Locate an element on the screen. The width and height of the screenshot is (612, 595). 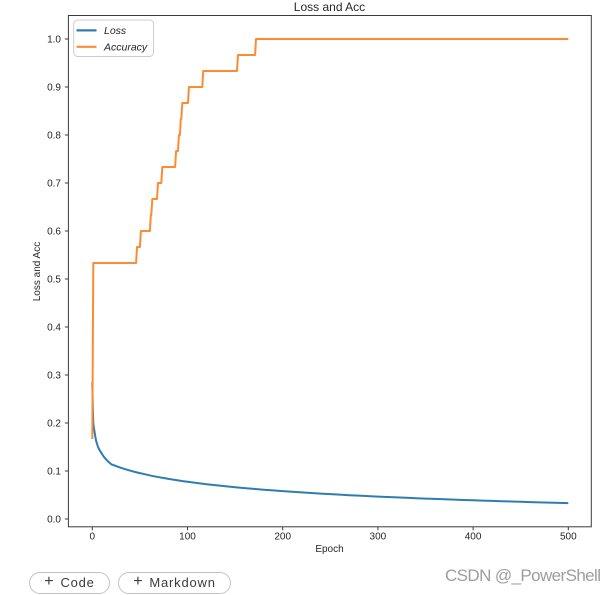
svg-text: 0.7 is located at coordinates (54, 184).